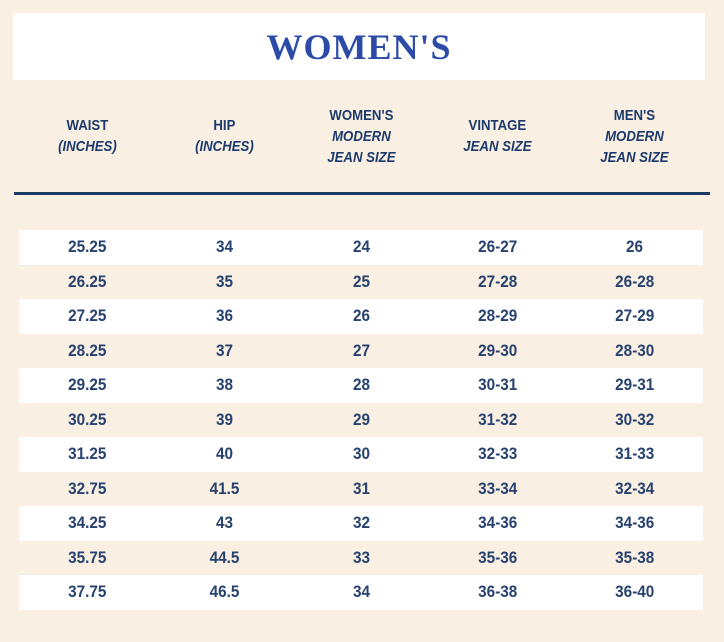  What do you see at coordinates (634, 385) in the screenshot?
I see `table-cell: 29-31` at bounding box center [634, 385].